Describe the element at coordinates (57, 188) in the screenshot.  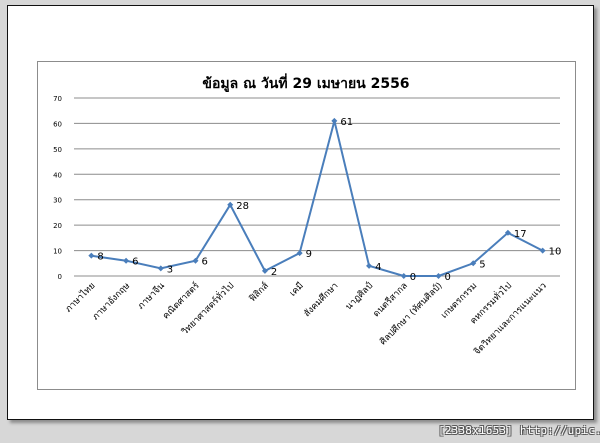
I see `y-axis-ticks: 0 10 20 30 40 50 60 70` at that location.